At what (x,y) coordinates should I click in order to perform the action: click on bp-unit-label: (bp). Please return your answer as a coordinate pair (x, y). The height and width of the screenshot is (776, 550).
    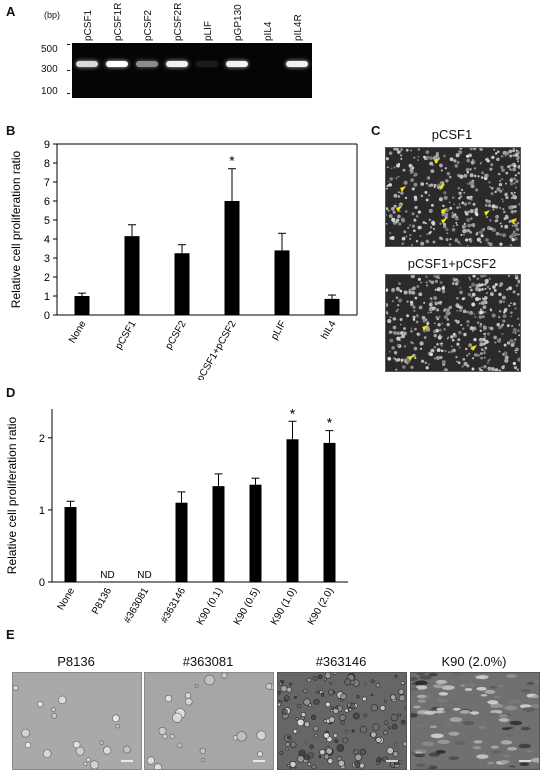
    Looking at the image, I should click on (52, 15).